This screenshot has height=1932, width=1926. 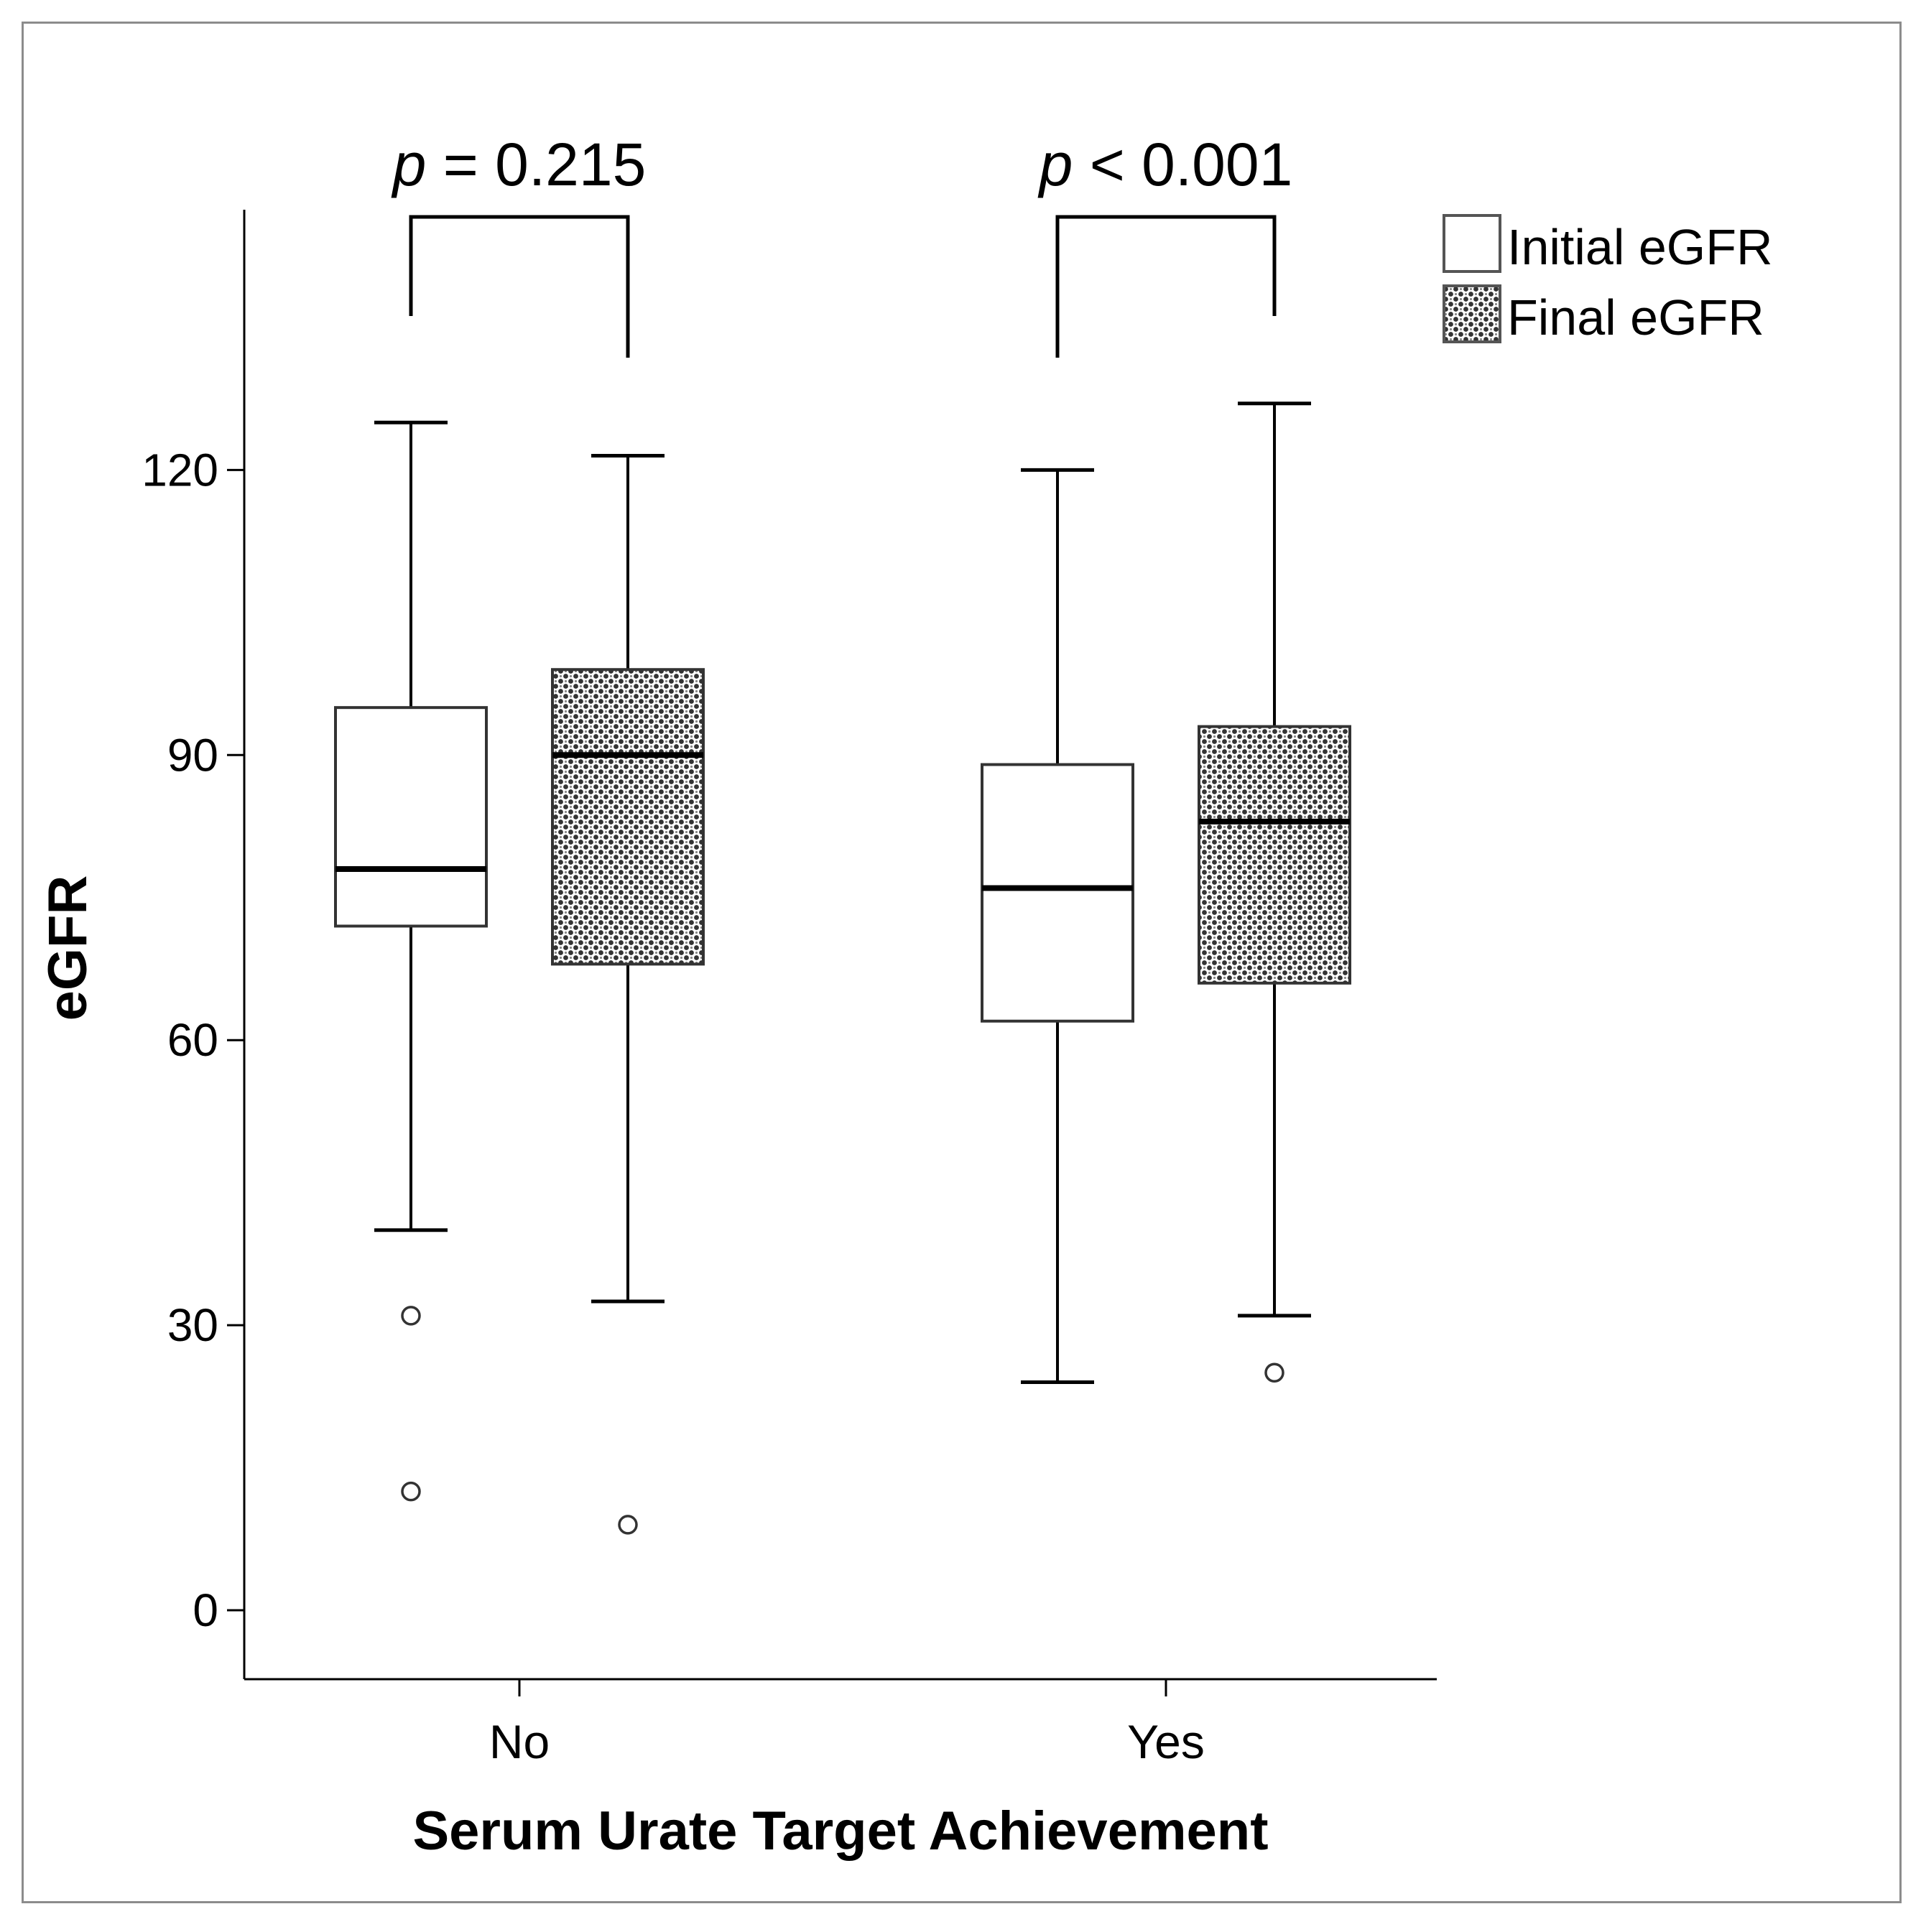 I want to click on bracket-yes: p < 0.001, so click(x=1165, y=245).